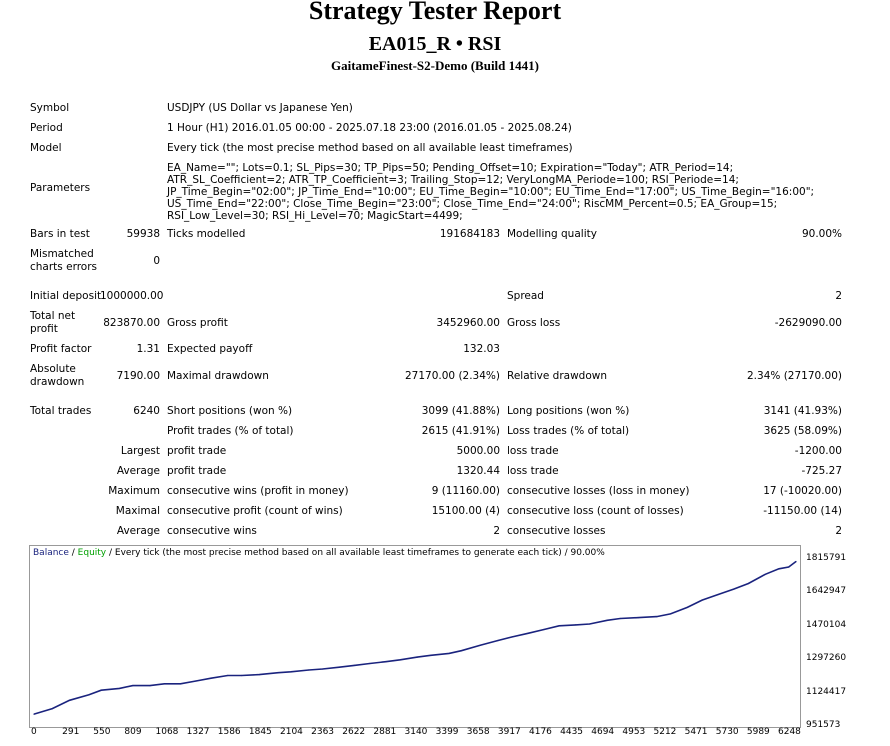  I want to click on gross-loss-label: Gross loss, so click(534, 323).